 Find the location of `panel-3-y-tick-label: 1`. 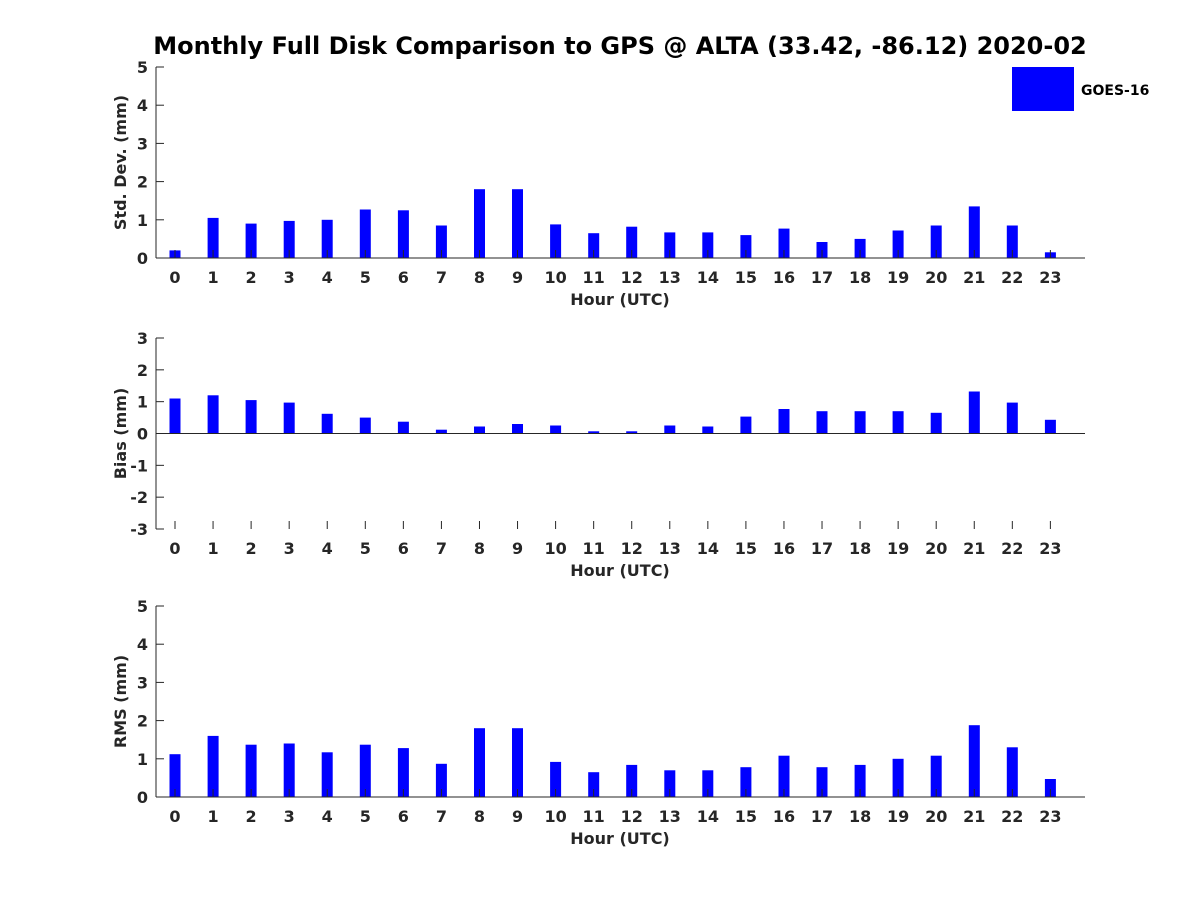

panel-3-y-tick-label: 1 is located at coordinates (142, 759).